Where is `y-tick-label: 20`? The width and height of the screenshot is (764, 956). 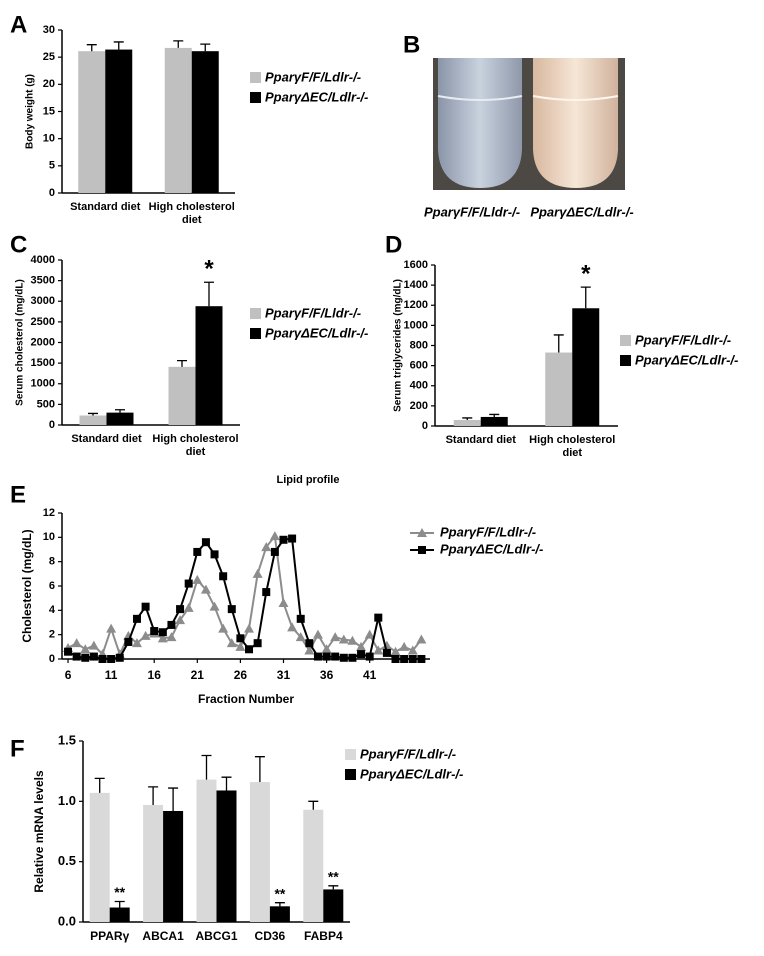
y-tick-label: 20 is located at coordinates (49, 84).